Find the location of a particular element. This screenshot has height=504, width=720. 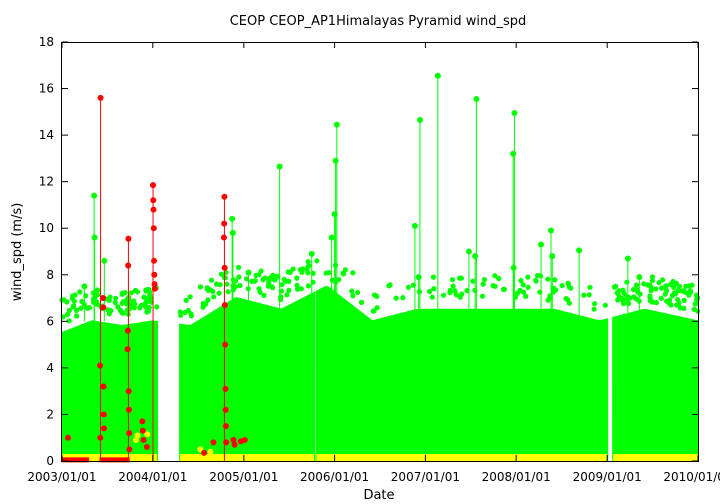

y-tick-label: 6 is located at coordinates (50, 321).